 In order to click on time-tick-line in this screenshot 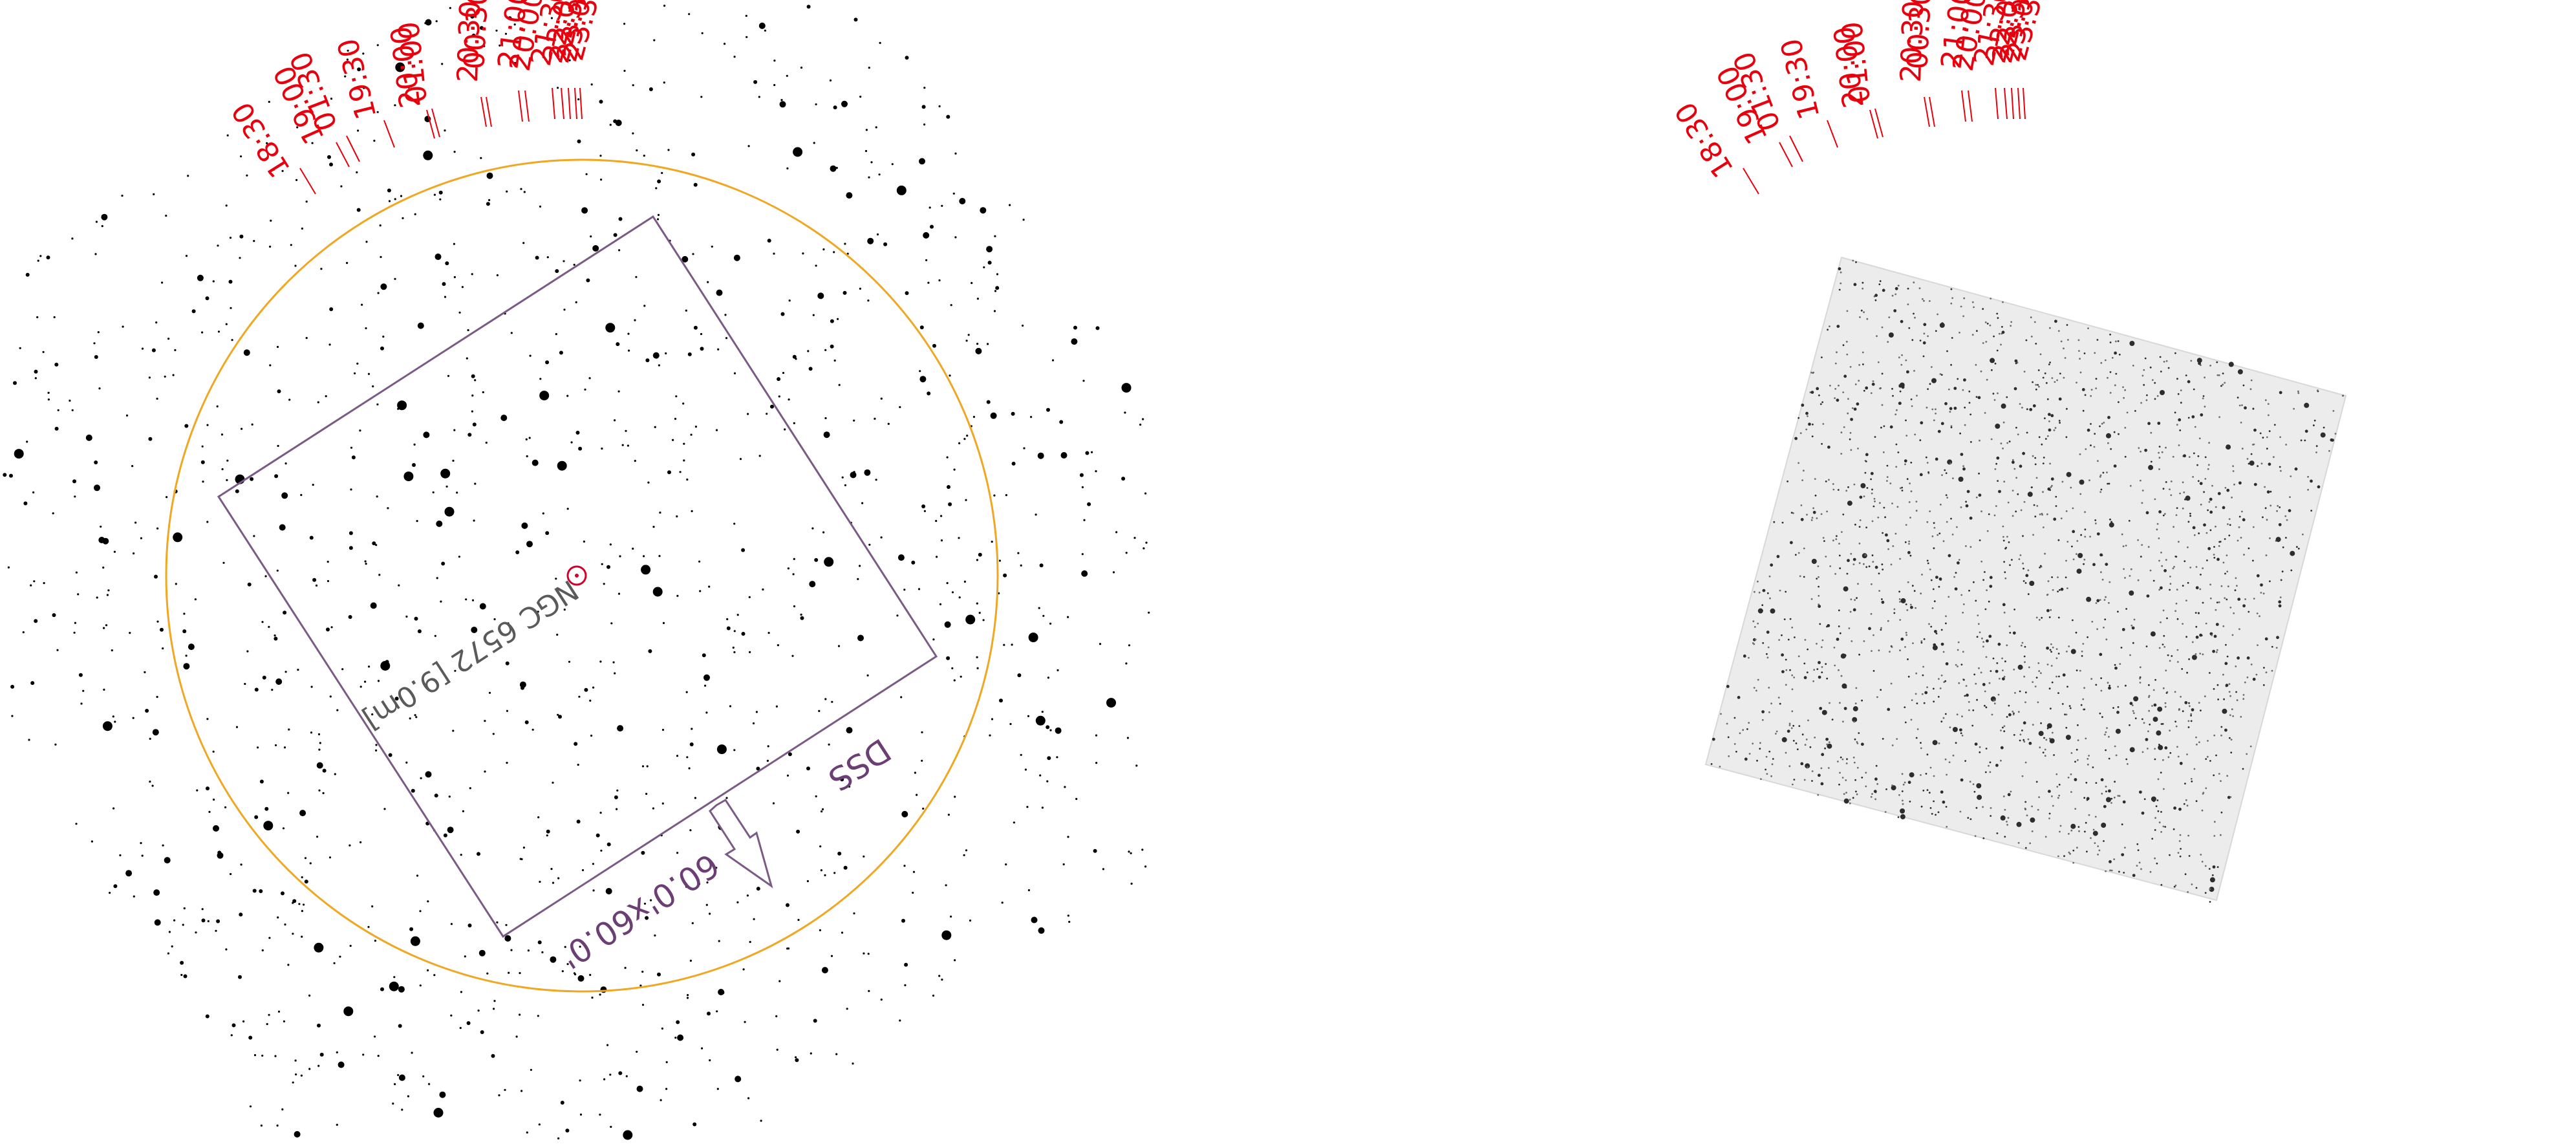, I will do `click(307, 181)`.